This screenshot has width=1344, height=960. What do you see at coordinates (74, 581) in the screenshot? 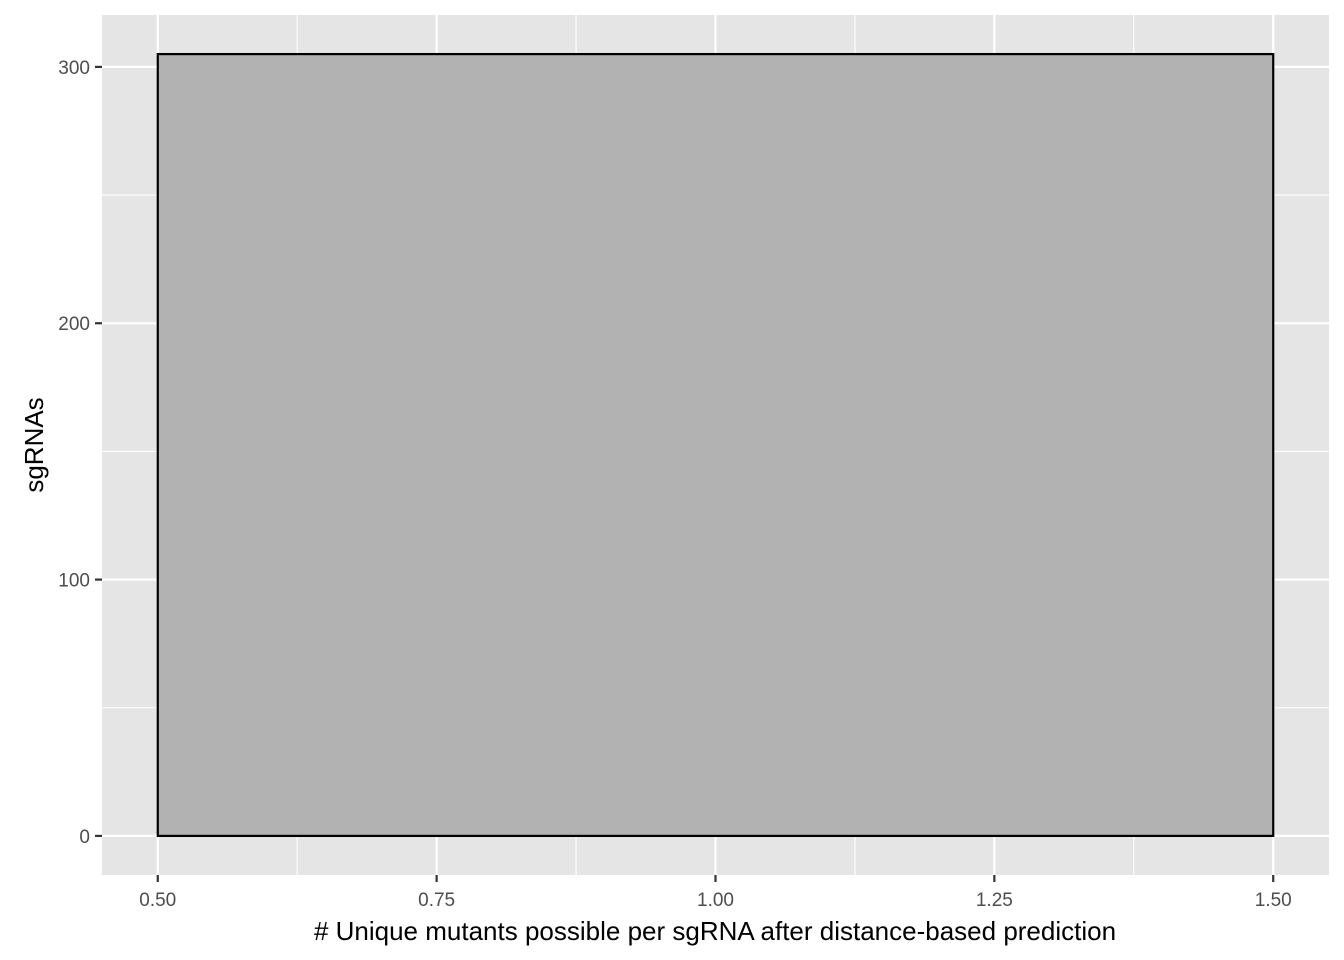
I see `y-tick-label: 100` at bounding box center [74, 581].